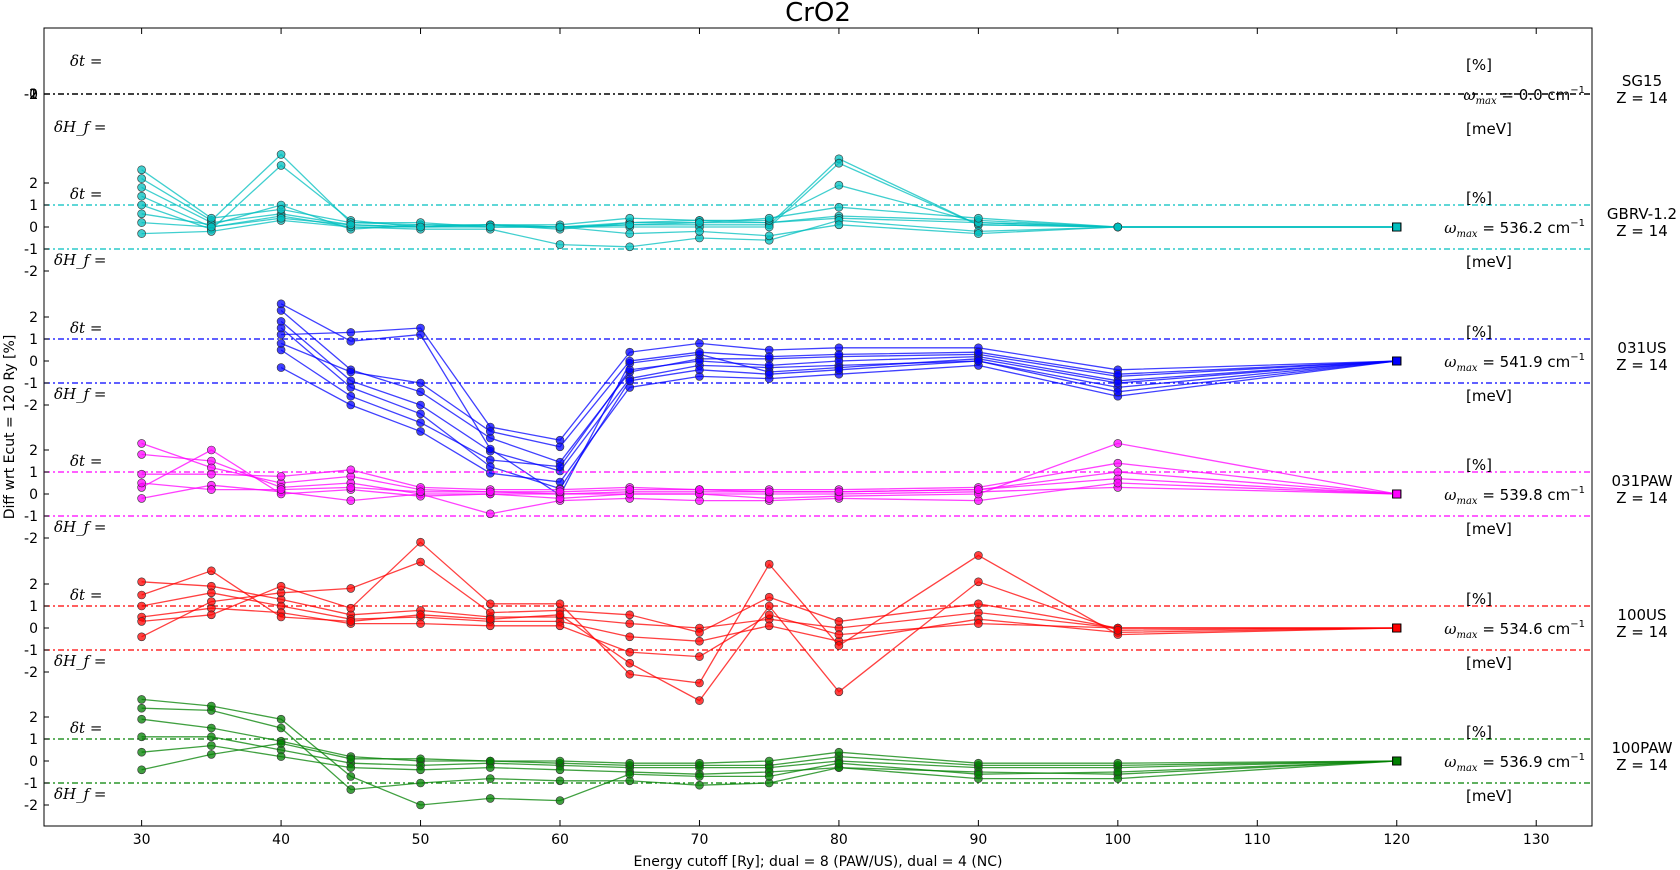  I want to click on x-tick-label: 90, so click(978, 840).